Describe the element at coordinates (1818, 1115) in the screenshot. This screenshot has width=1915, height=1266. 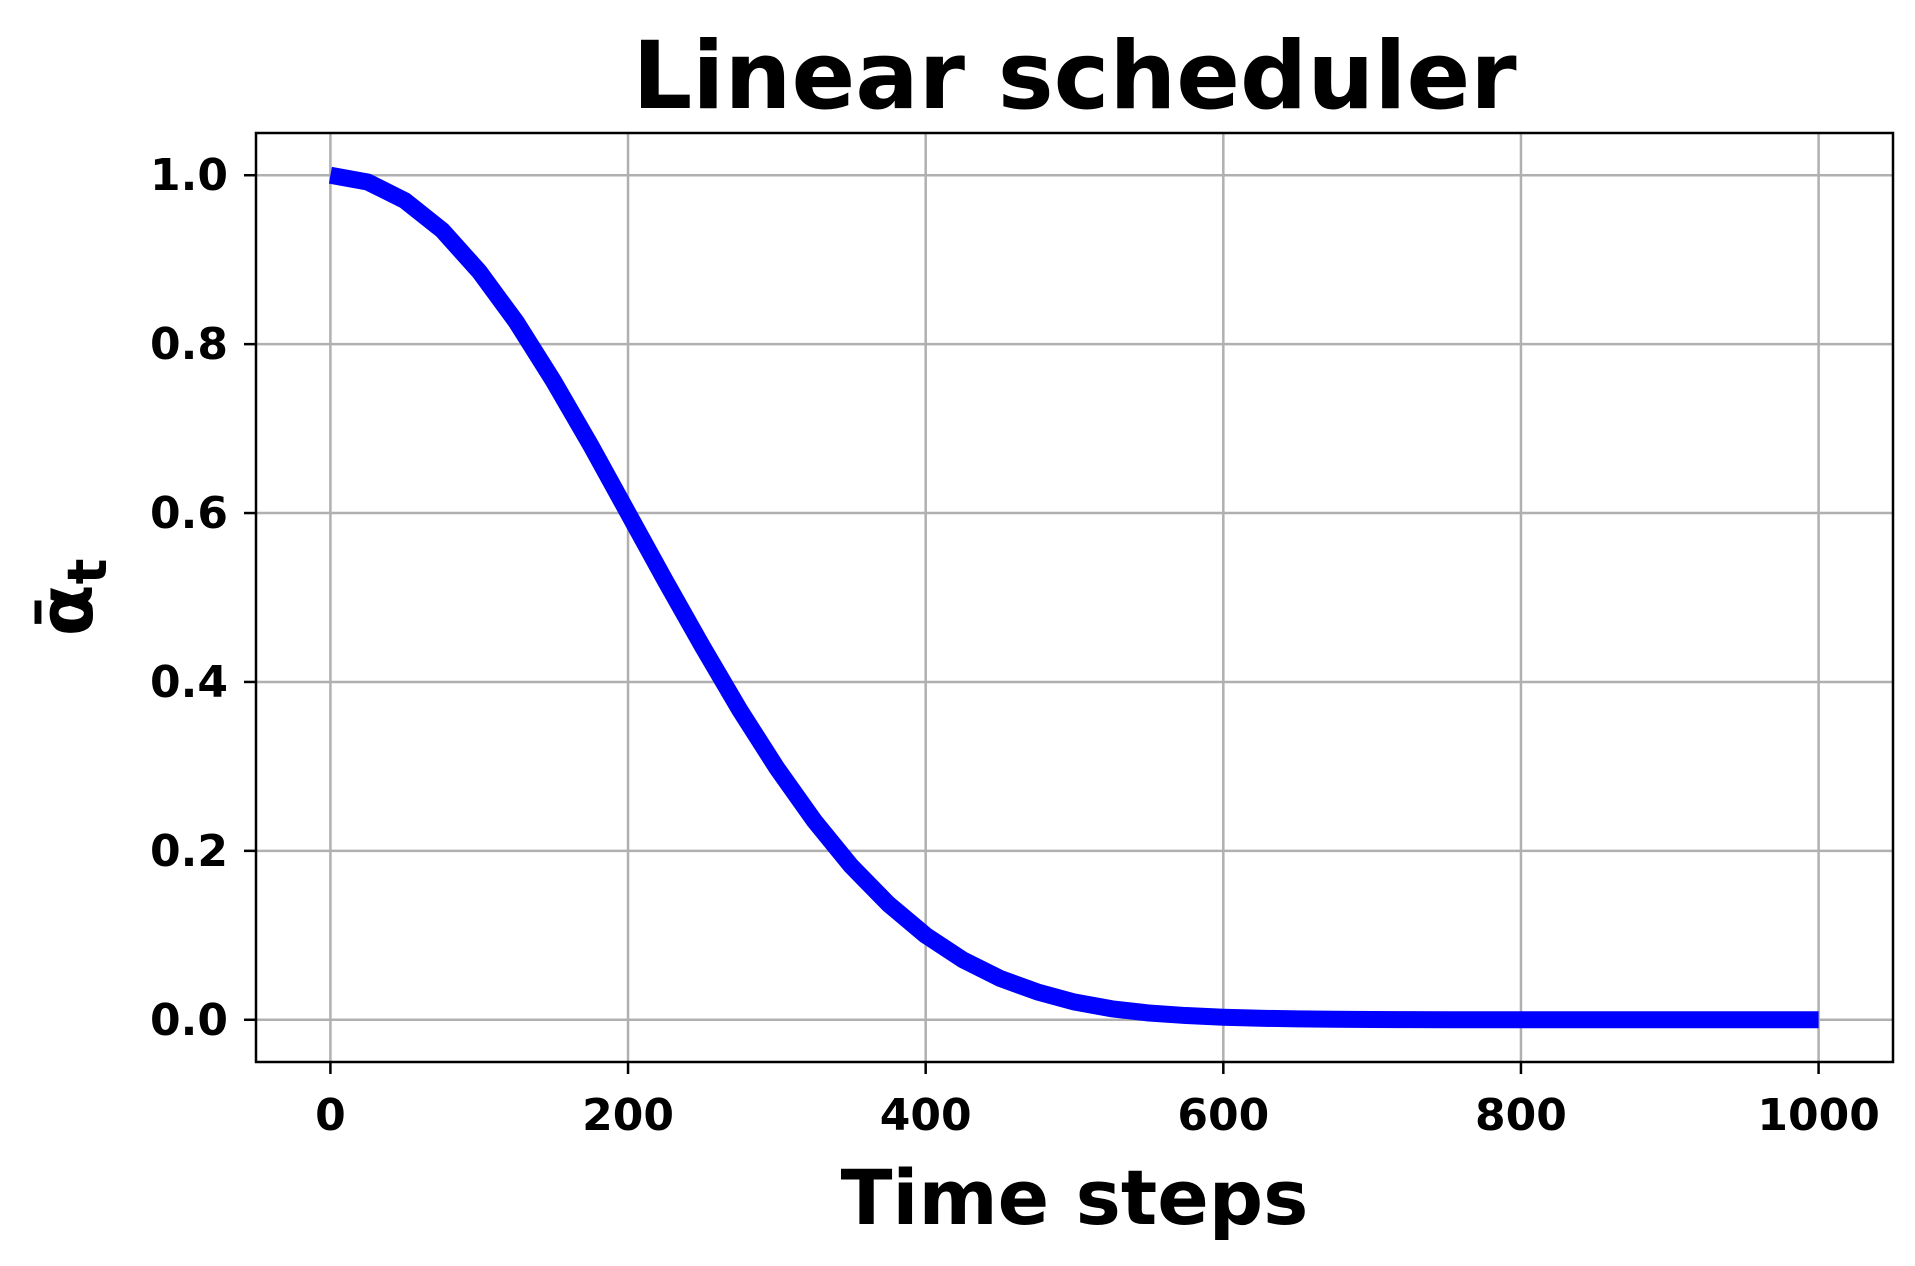
I see `x-tick-label: 1000` at that location.